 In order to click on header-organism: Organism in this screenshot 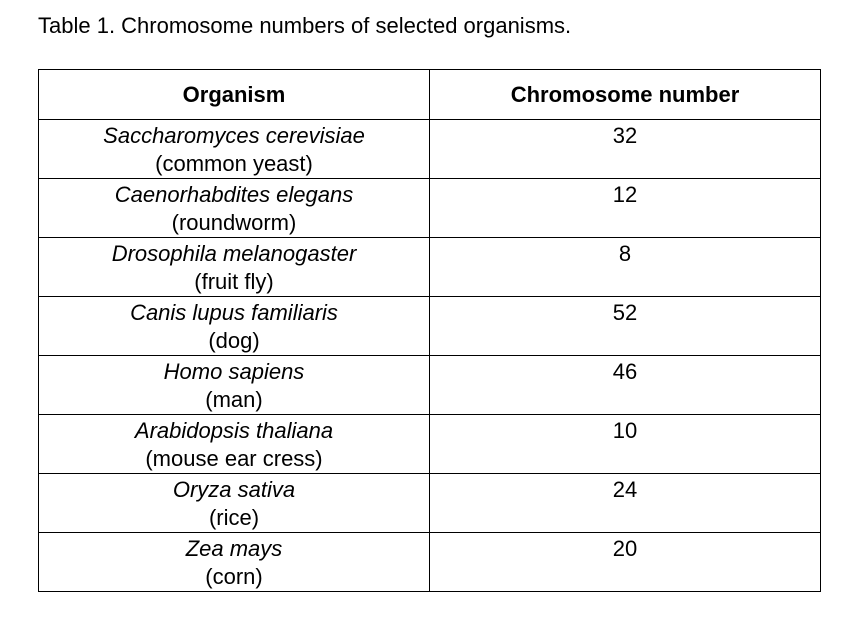, I will do `click(234, 94)`.